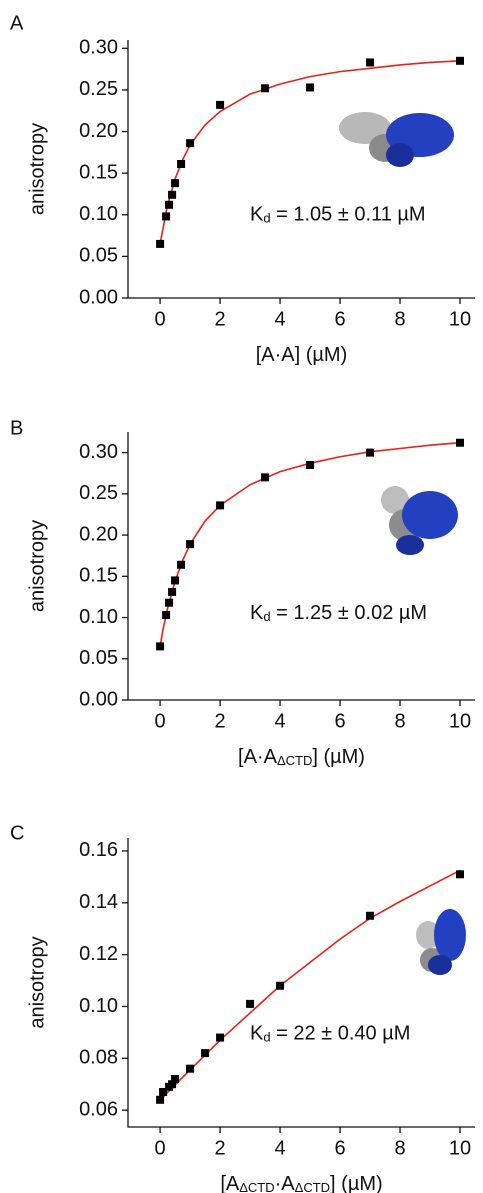  I want to click on y-tick-label: 0.10, so click(98, 617).